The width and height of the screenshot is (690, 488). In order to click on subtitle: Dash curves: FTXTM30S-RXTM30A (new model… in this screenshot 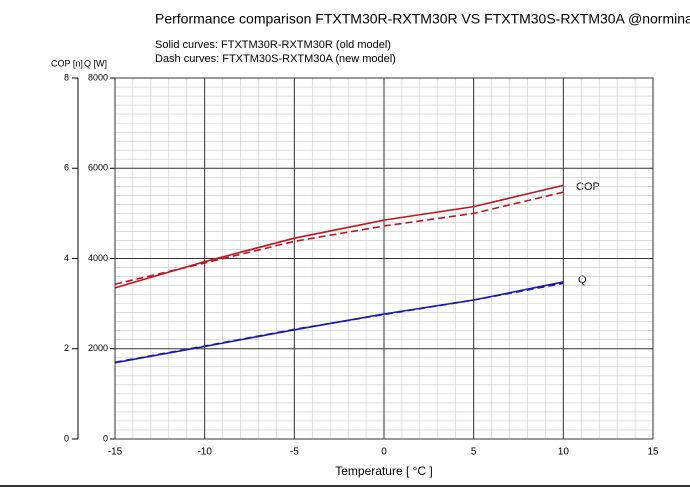, I will do `click(275, 59)`.